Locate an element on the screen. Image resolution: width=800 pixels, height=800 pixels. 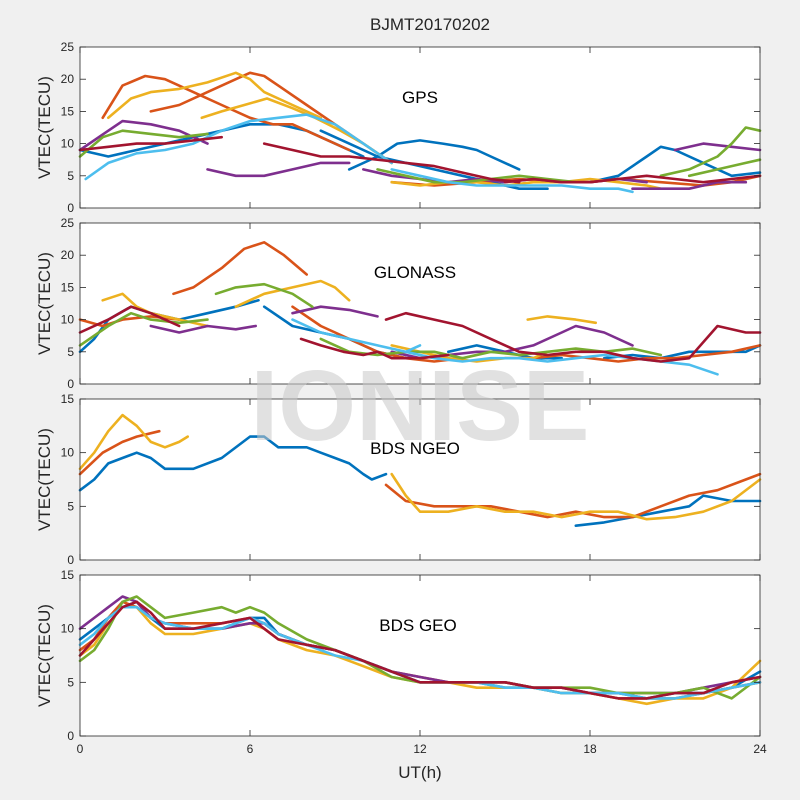
panel-label: BDS NGEO is located at coordinates (415, 448).